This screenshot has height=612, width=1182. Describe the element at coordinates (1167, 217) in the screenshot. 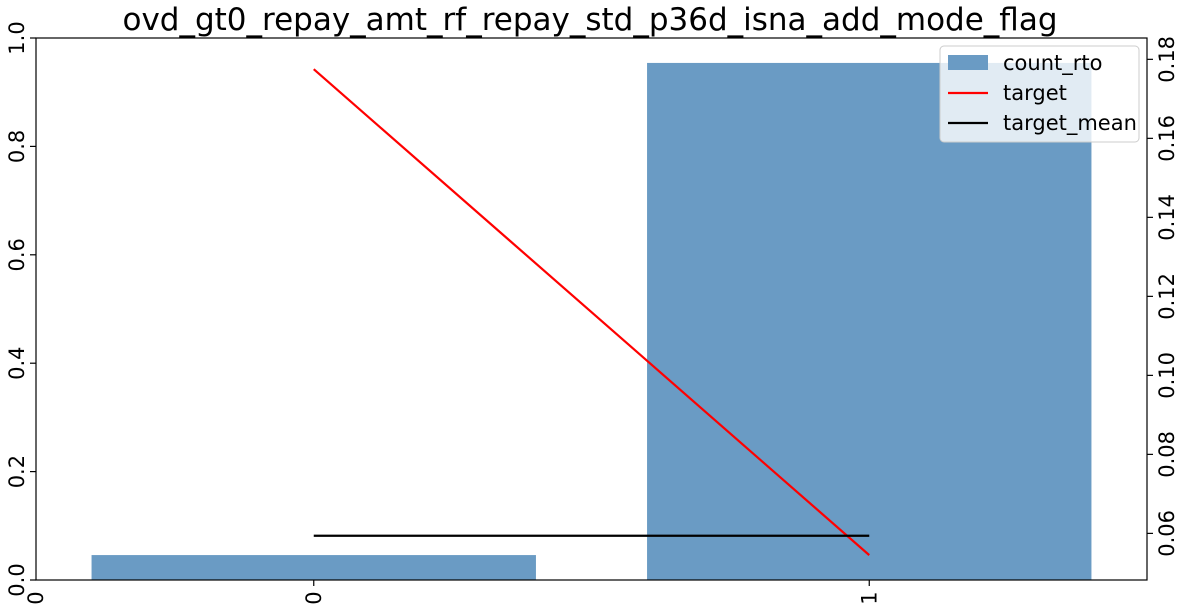

I see `right-tick-label: 0.14` at that location.